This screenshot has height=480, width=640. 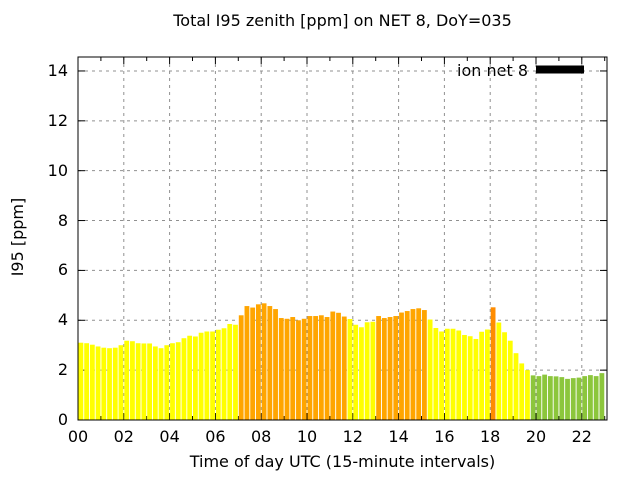 What do you see at coordinates (121, 382) in the screenshot?
I see `bar-01:45` at bounding box center [121, 382].